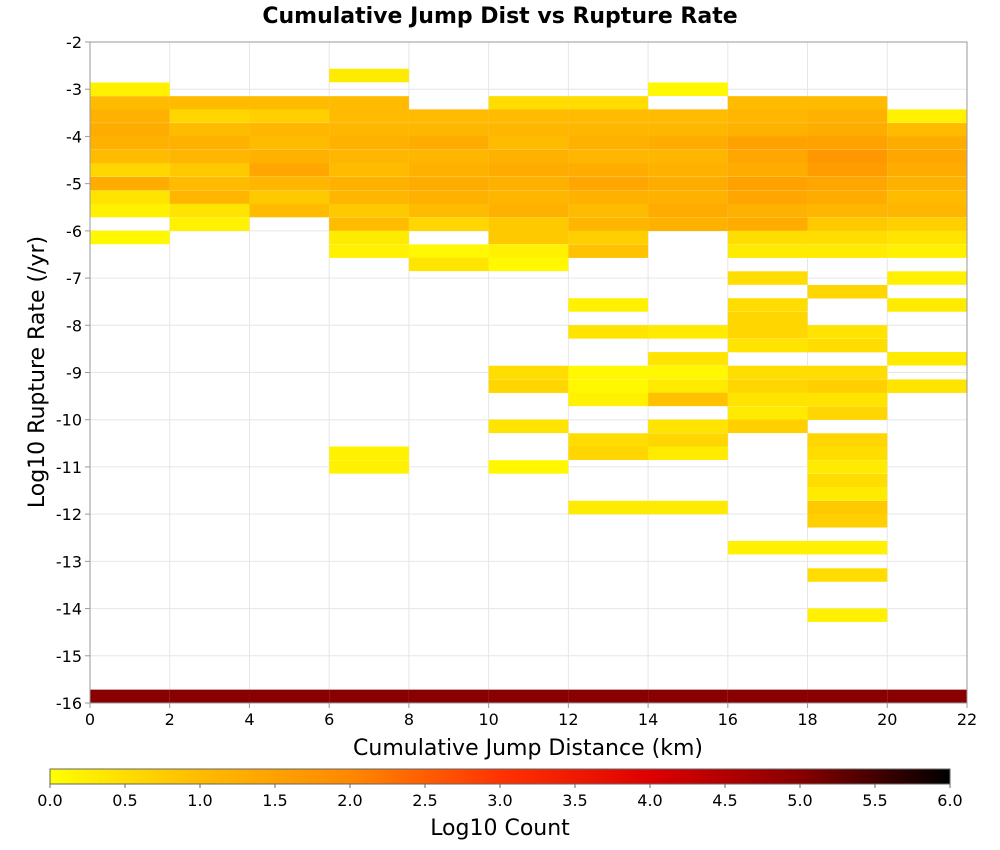  What do you see at coordinates (74, 231) in the screenshot?
I see `y-tick-label: -6` at bounding box center [74, 231].